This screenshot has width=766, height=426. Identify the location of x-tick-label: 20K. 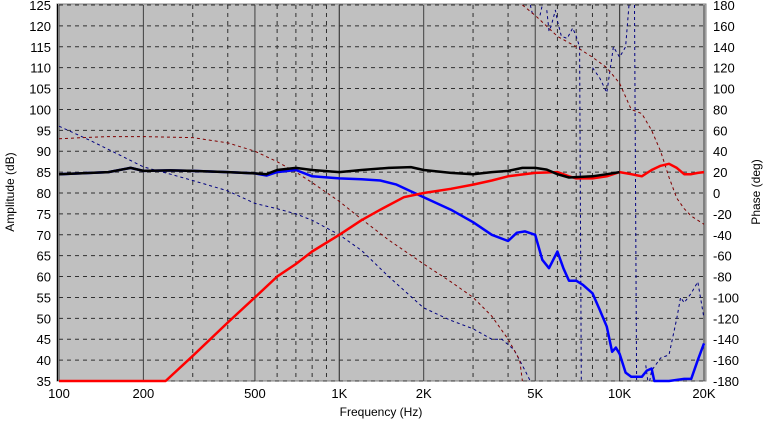
(703, 393).